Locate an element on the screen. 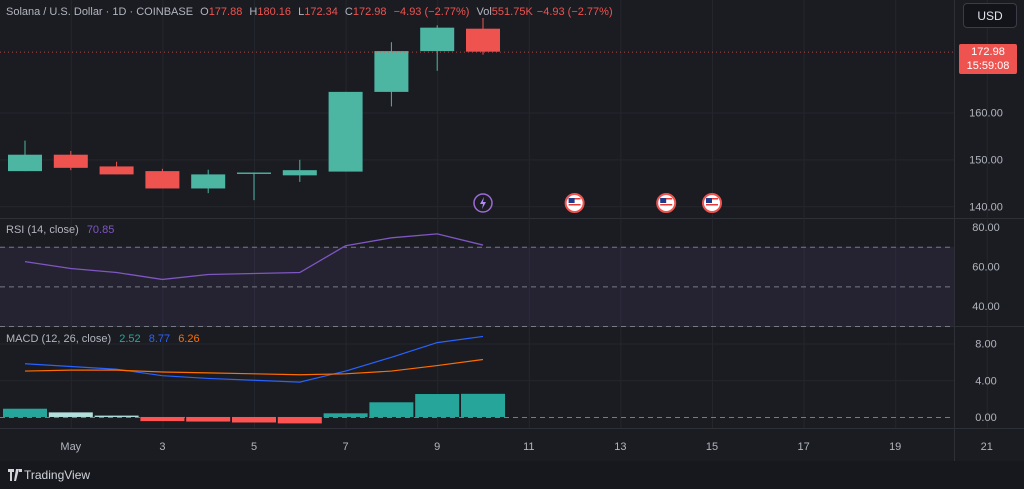 This screenshot has height=489, width=1024. close-value: 172.98 is located at coordinates (369, 12).